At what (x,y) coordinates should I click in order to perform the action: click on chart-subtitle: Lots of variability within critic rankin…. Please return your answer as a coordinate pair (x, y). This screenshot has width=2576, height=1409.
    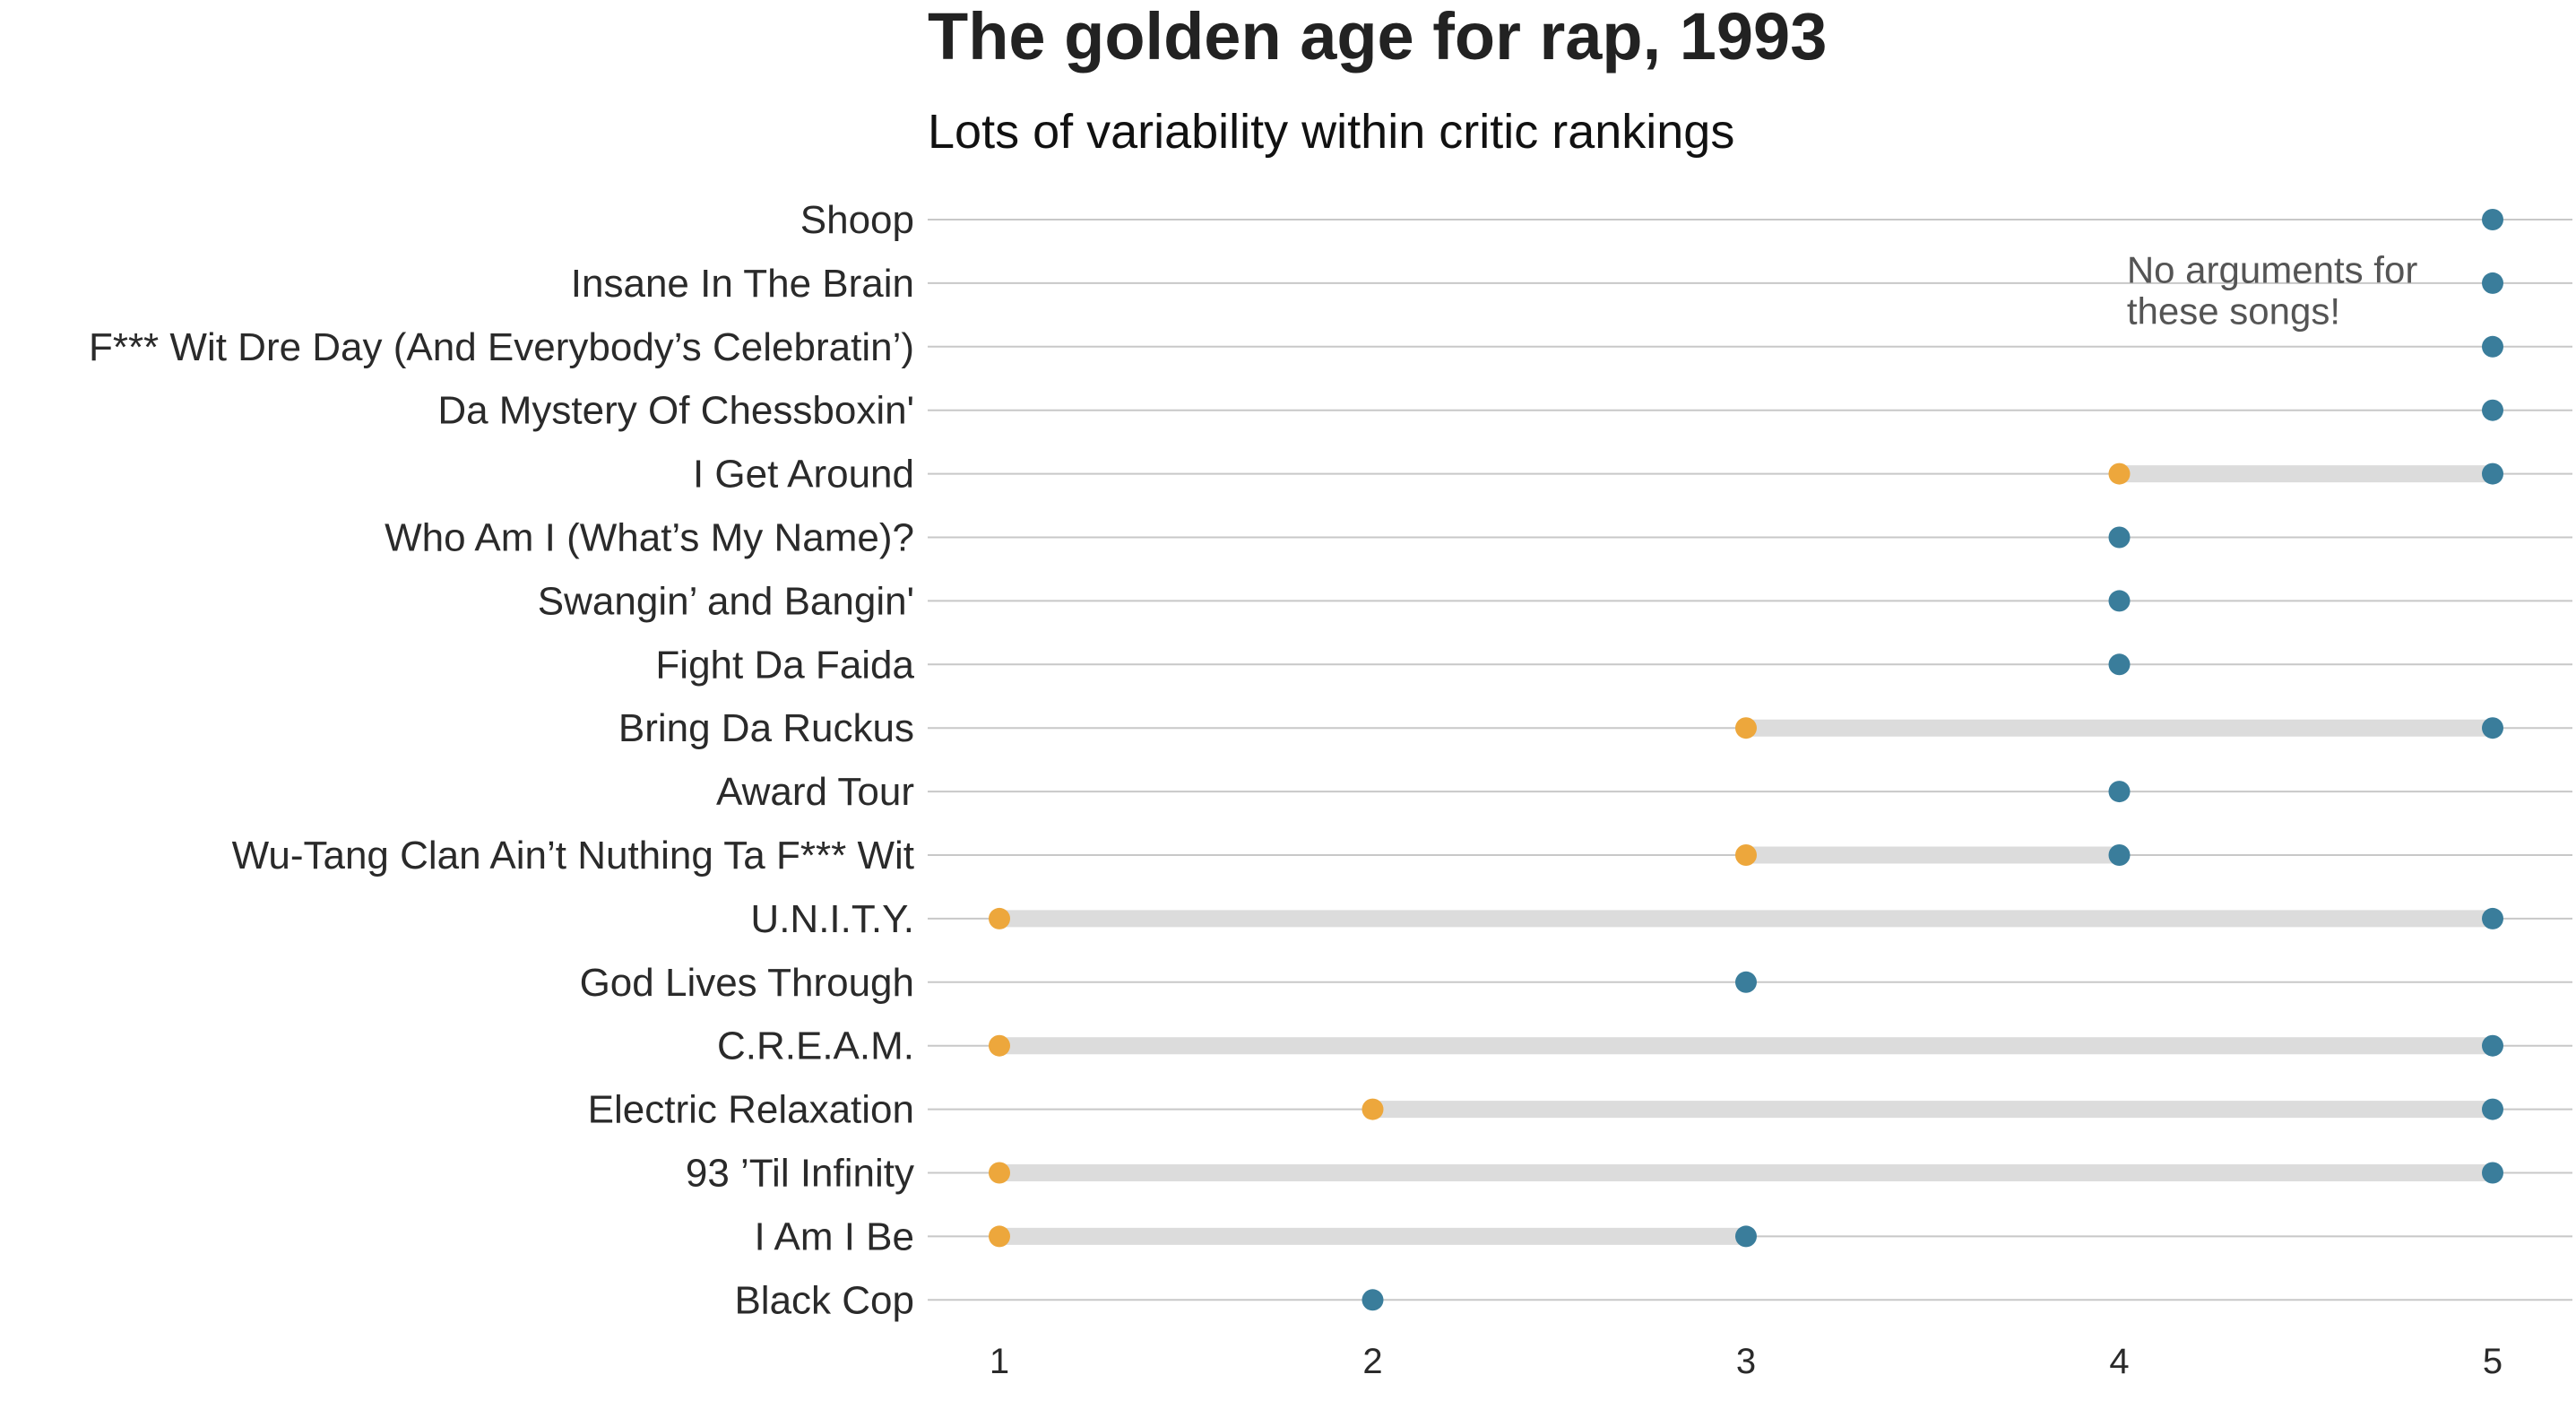
    Looking at the image, I should click on (1331, 132).